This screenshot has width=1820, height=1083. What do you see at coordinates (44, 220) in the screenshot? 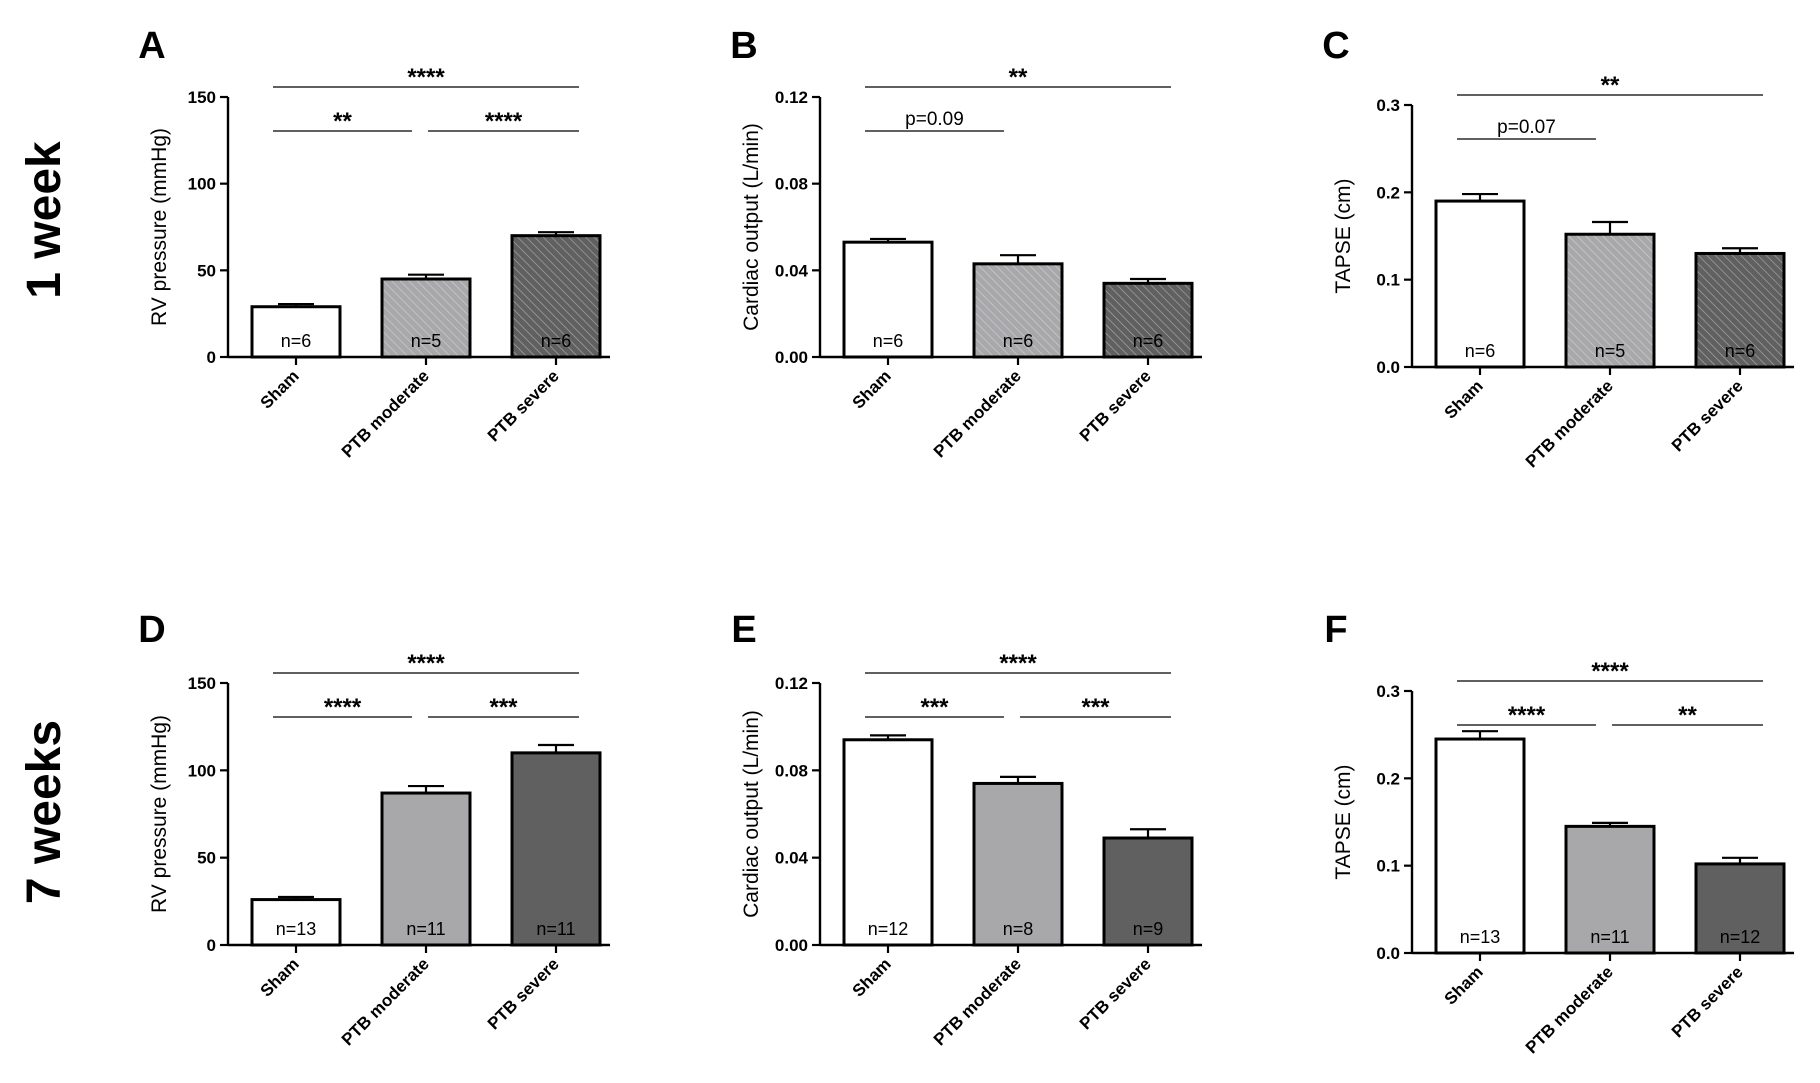
I see `row-label-1-week: 1 week` at bounding box center [44, 220].